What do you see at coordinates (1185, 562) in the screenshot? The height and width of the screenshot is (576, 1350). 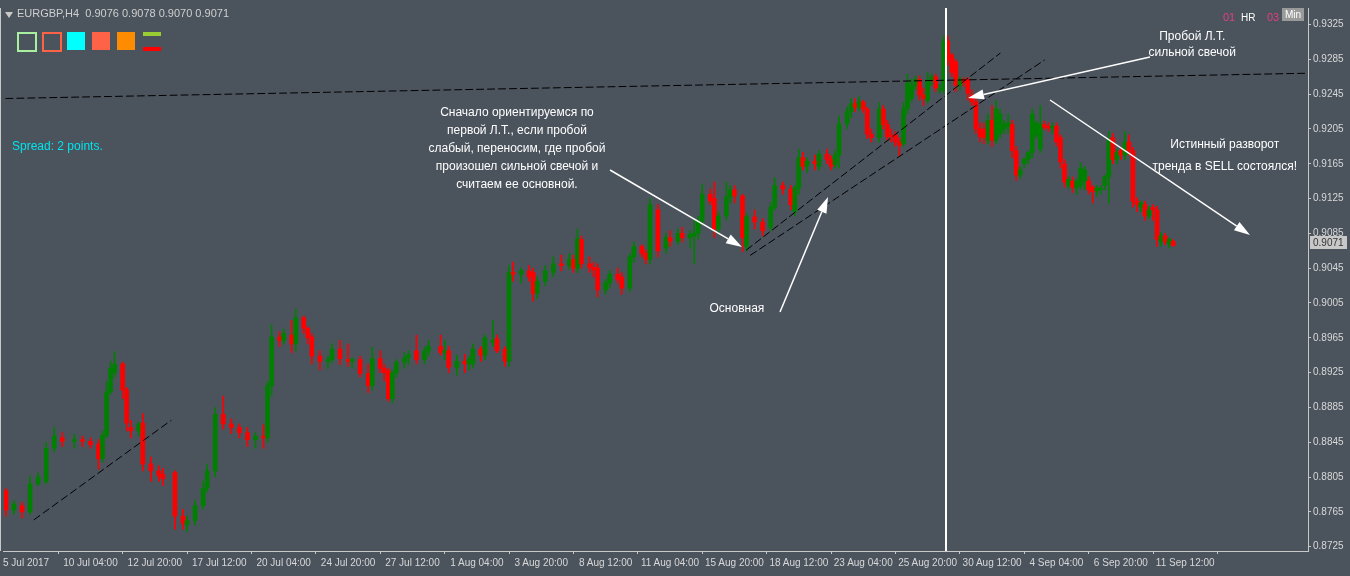 I see `x-tick-label: 11 Sep 12:00` at bounding box center [1185, 562].